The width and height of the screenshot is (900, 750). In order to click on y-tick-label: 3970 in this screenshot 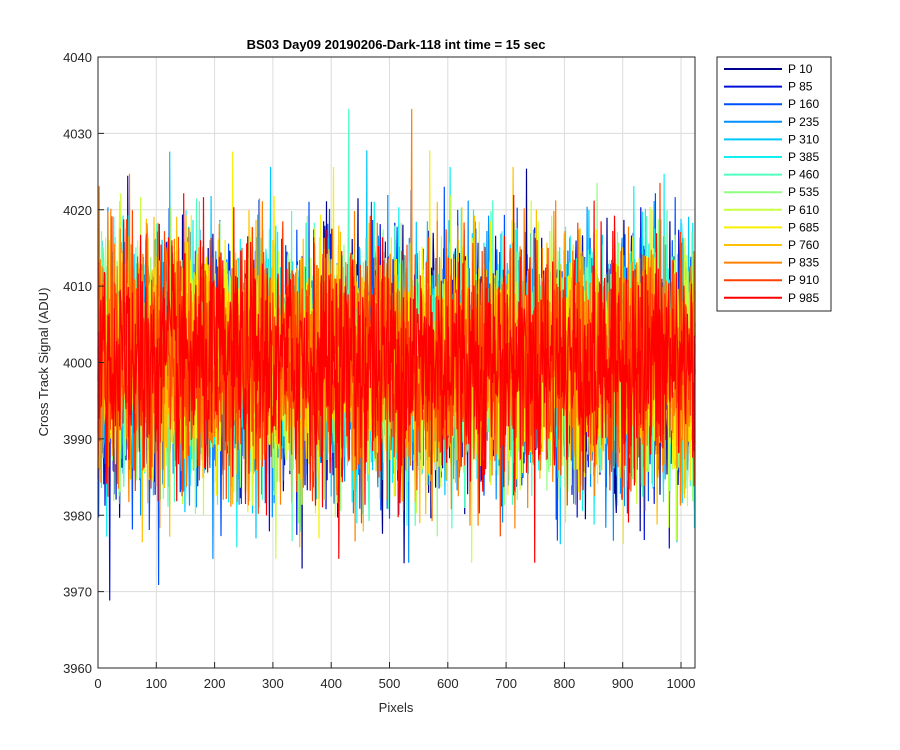, I will do `click(77, 592)`.